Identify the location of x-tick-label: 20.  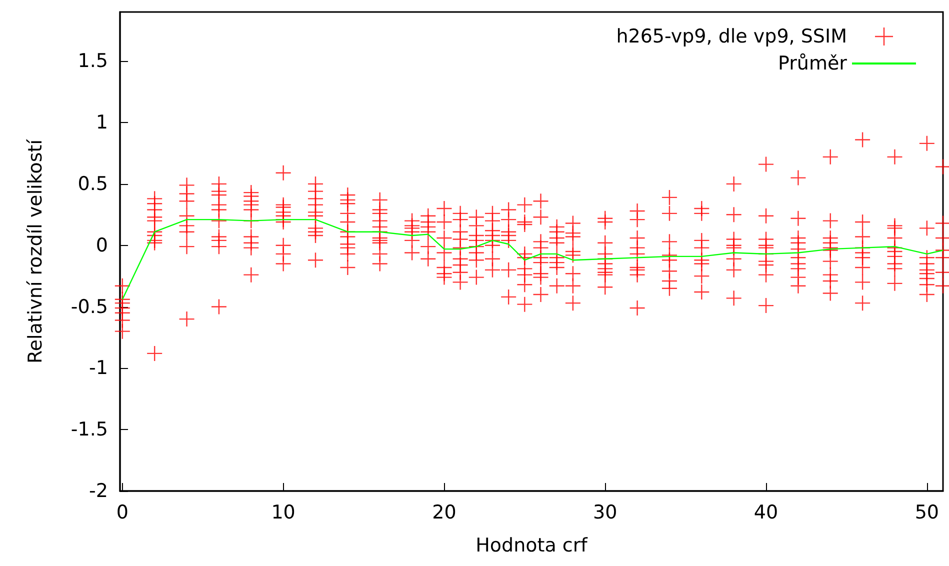
(444, 513).